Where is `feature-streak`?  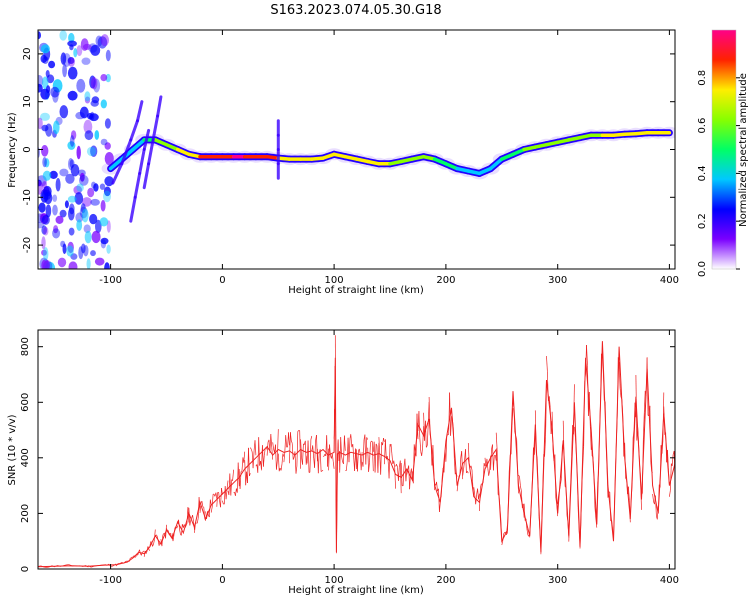
feature-streak is located at coordinates (117, 173).